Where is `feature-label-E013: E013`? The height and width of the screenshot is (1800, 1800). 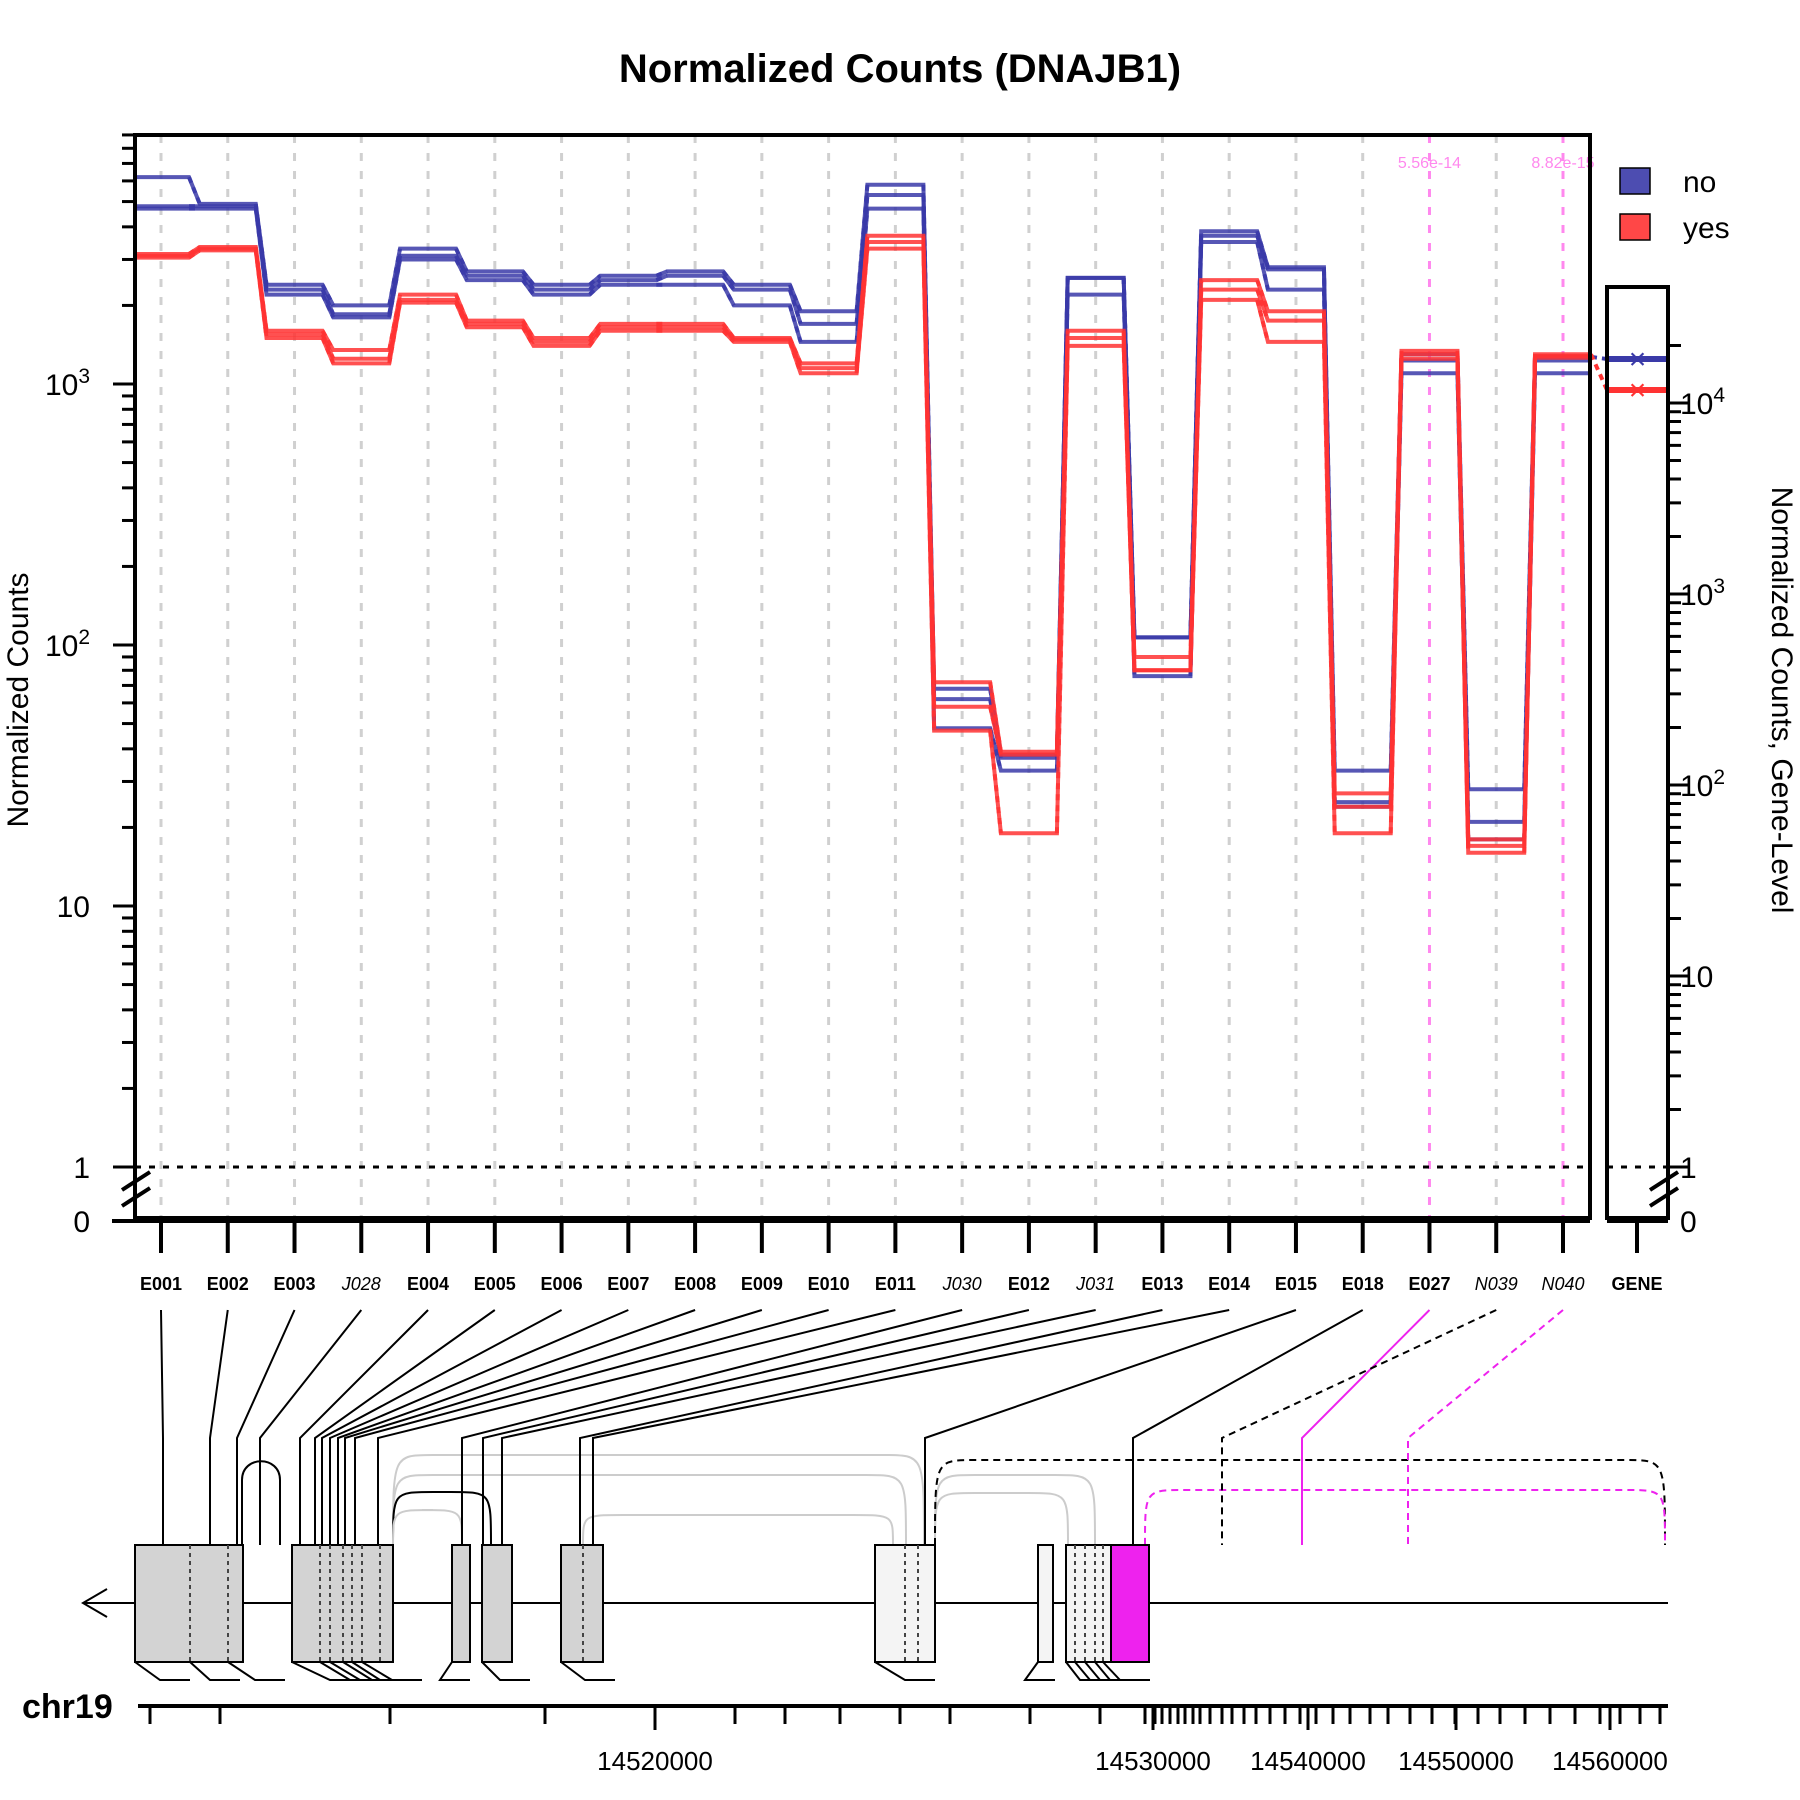 feature-label-E013: E013 is located at coordinates (1162, 1284).